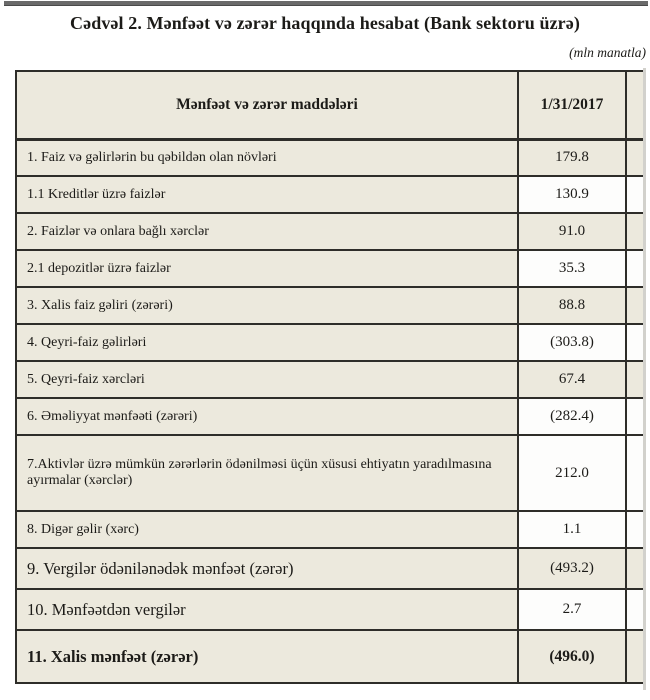 The width and height of the screenshot is (650, 700). I want to click on row-value-cell: (303.8), so click(572, 342).